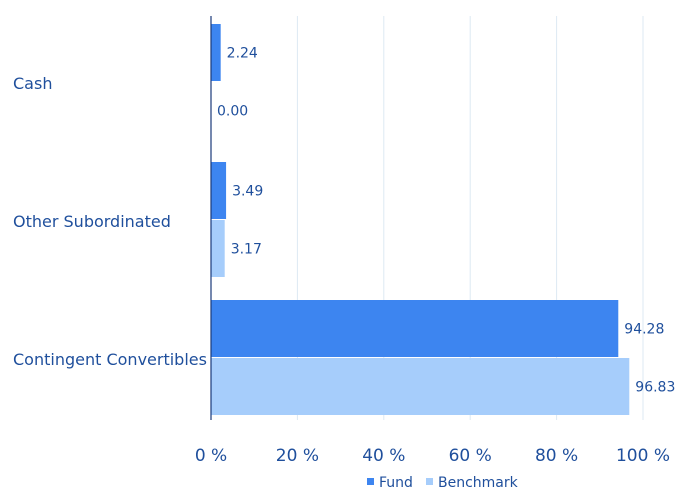 The image size is (691, 501). What do you see at coordinates (478, 483) in the screenshot?
I see `legend-label-benchmark: Benchmark` at bounding box center [478, 483].